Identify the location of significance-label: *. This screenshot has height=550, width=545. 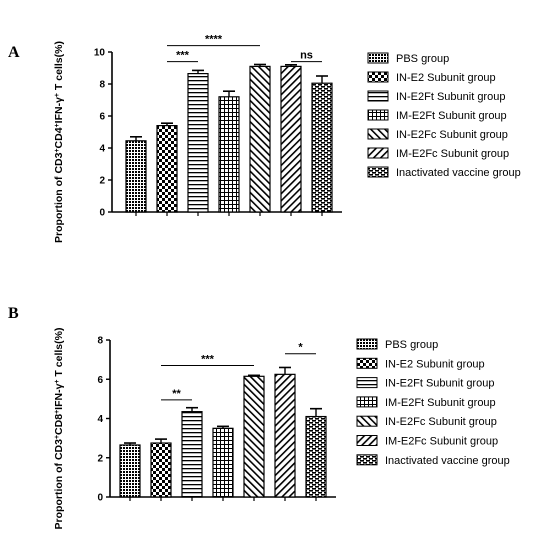
(300, 348).